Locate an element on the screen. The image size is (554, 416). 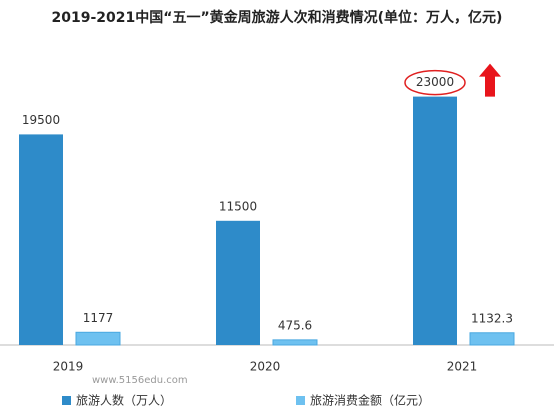
value-label: 475.6 is located at coordinates (295, 325).